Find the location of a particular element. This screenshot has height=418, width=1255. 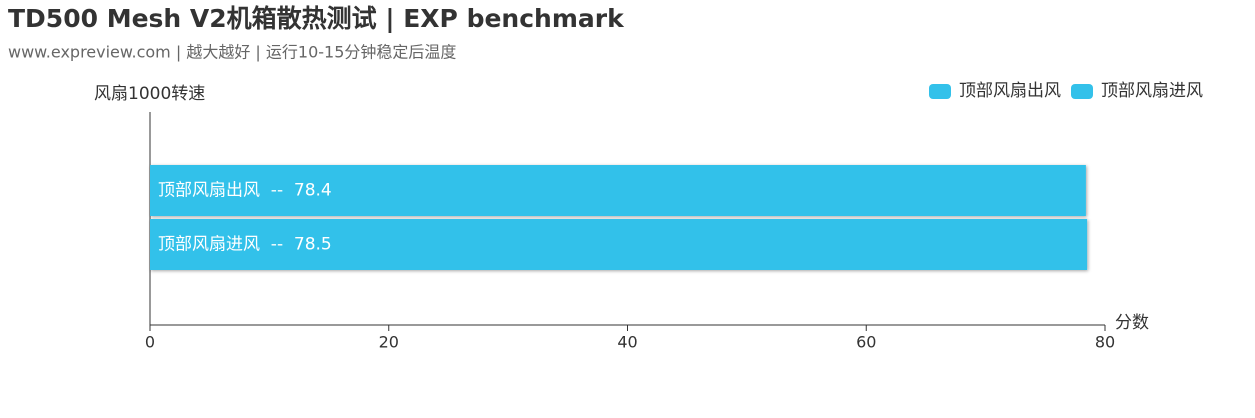

x-tick-label: 60 is located at coordinates (866, 342).